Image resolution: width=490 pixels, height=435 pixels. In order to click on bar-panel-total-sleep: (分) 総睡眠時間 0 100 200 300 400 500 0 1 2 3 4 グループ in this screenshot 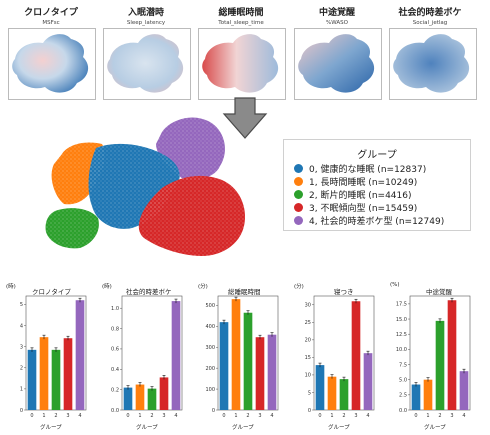, I will do `click(239, 357)`.